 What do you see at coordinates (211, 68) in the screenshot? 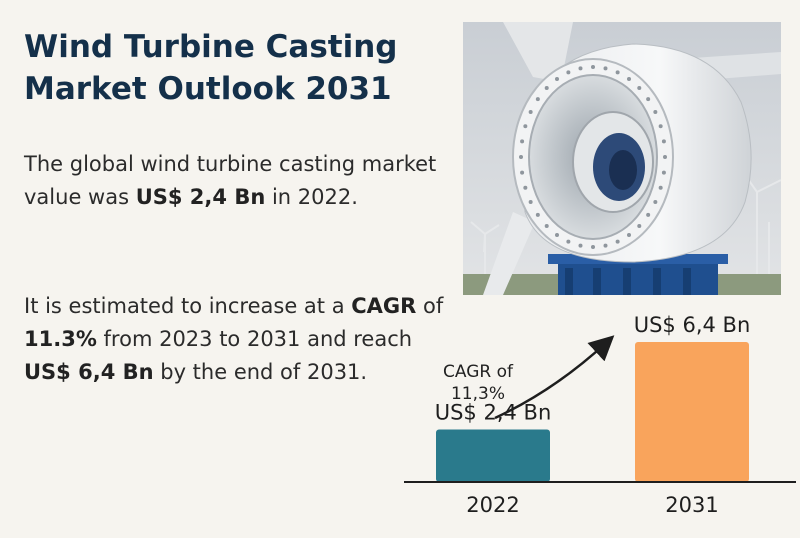
I see `page-title: Wind Turbine Casting Market Outlook 2031` at bounding box center [211, 68].